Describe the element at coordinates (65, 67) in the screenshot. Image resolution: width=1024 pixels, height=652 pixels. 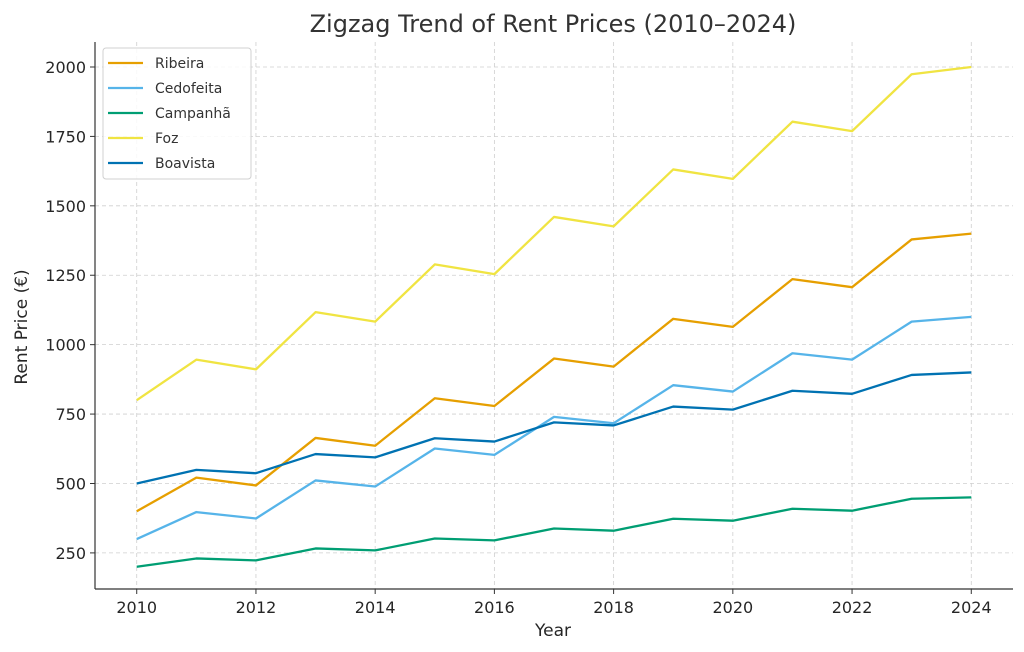
I see `y-tick-label: 2000` at that location.